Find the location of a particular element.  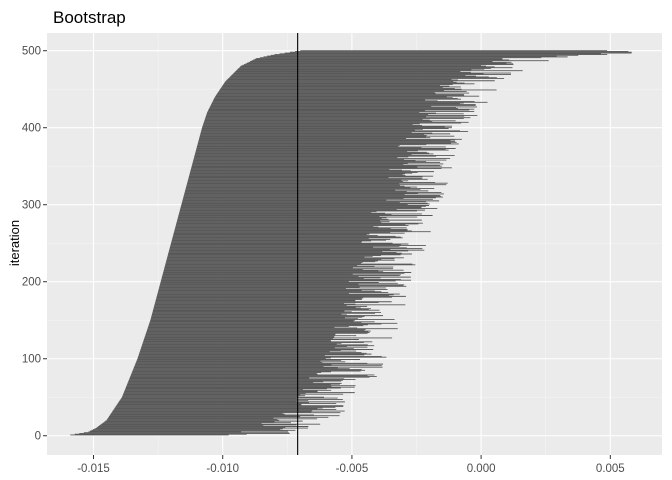

x-tick-label: 0.005 is located at coordinates (610, 469).